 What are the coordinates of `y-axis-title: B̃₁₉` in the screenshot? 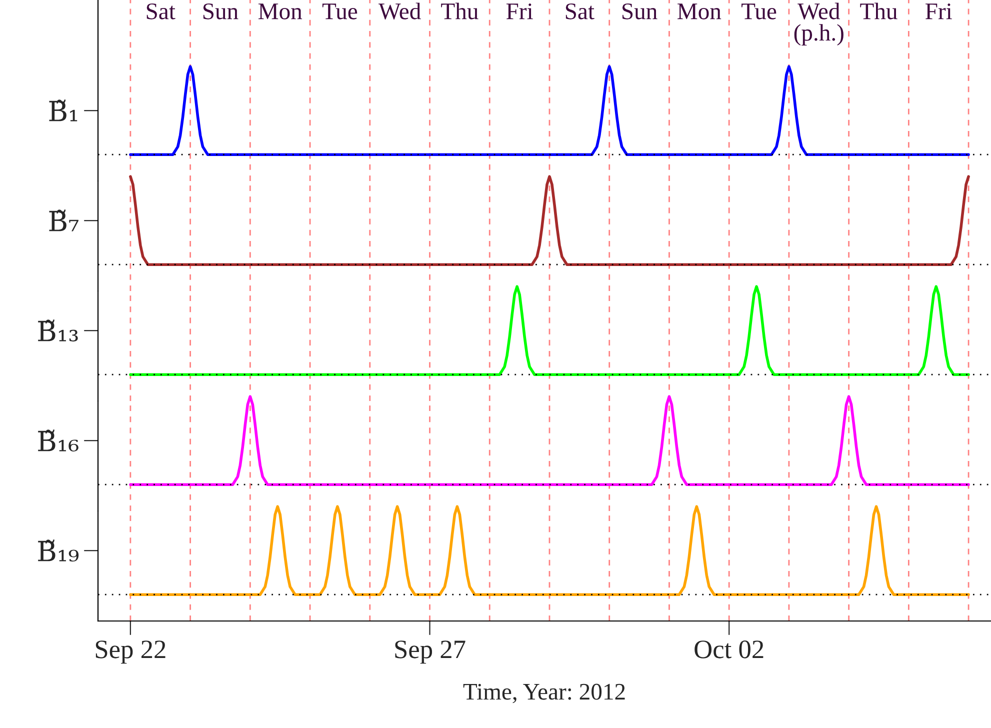 It's located at (58, 551).